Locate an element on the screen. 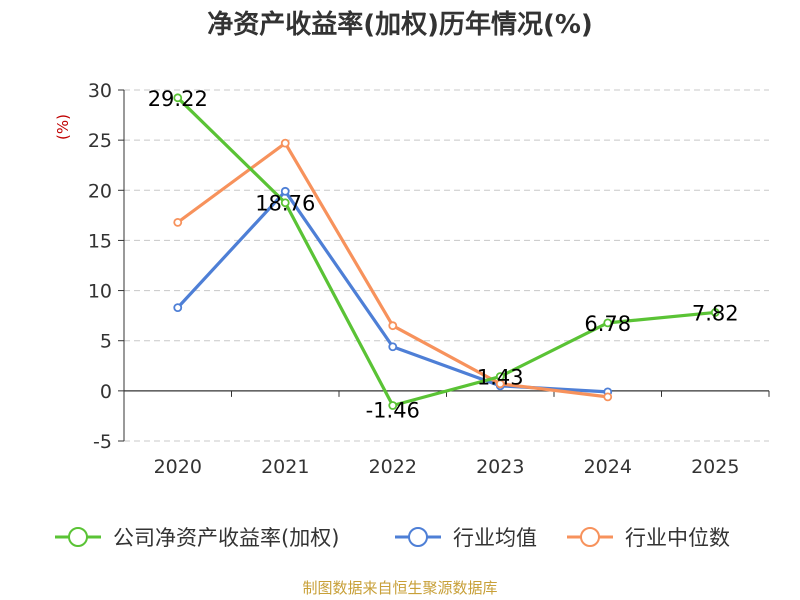  data-label: 1.43 is located at coordinates (500, 378).